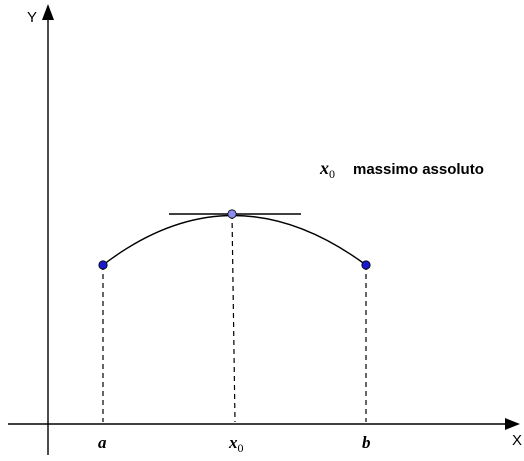 The image size is (524, 461). I want to click on endpoint-b, so click(366, 265).